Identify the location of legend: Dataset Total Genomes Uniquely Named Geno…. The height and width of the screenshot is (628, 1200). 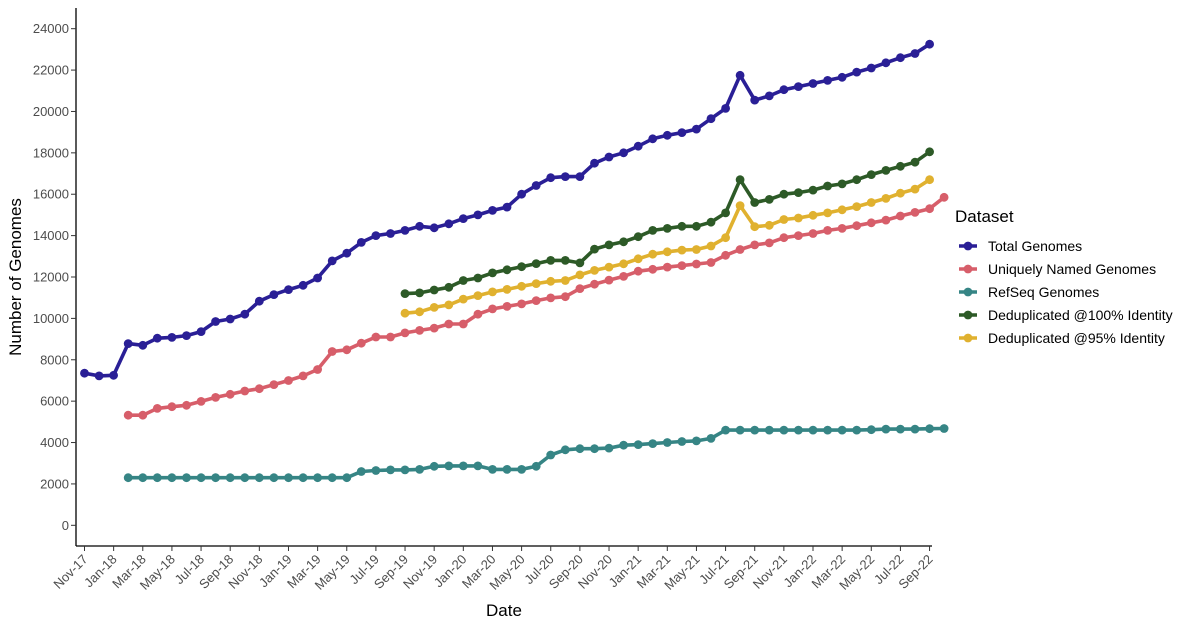
(1064, 276).